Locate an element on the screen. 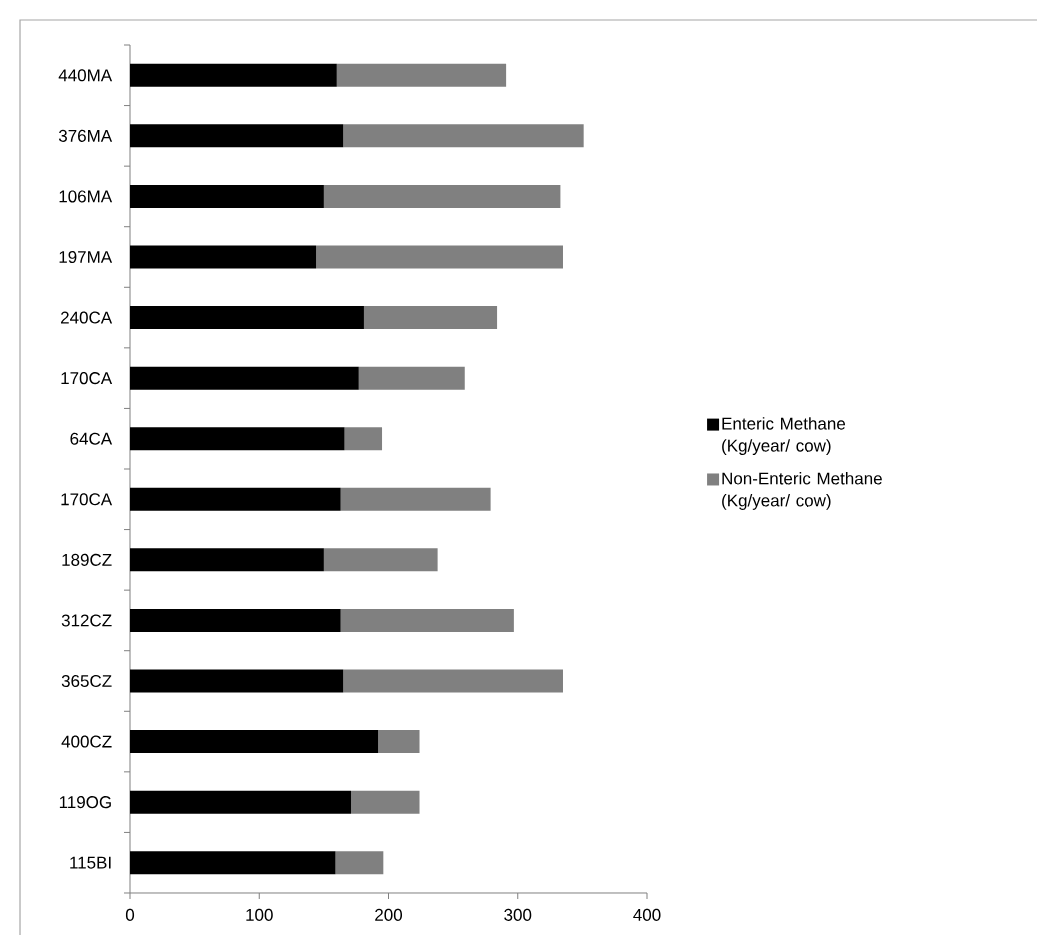 The width and height of the screenshot is (1037, 935). y-tick-label: 365CZ is located at coordinates (86, 681).